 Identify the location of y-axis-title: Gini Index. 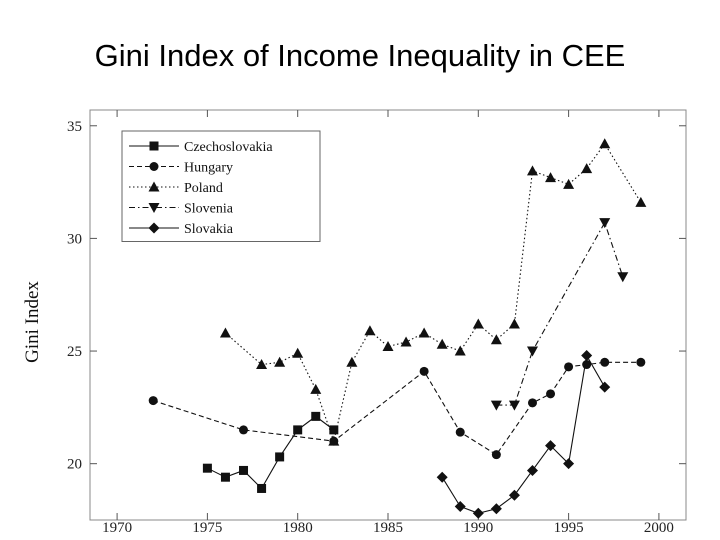
(32, 322).